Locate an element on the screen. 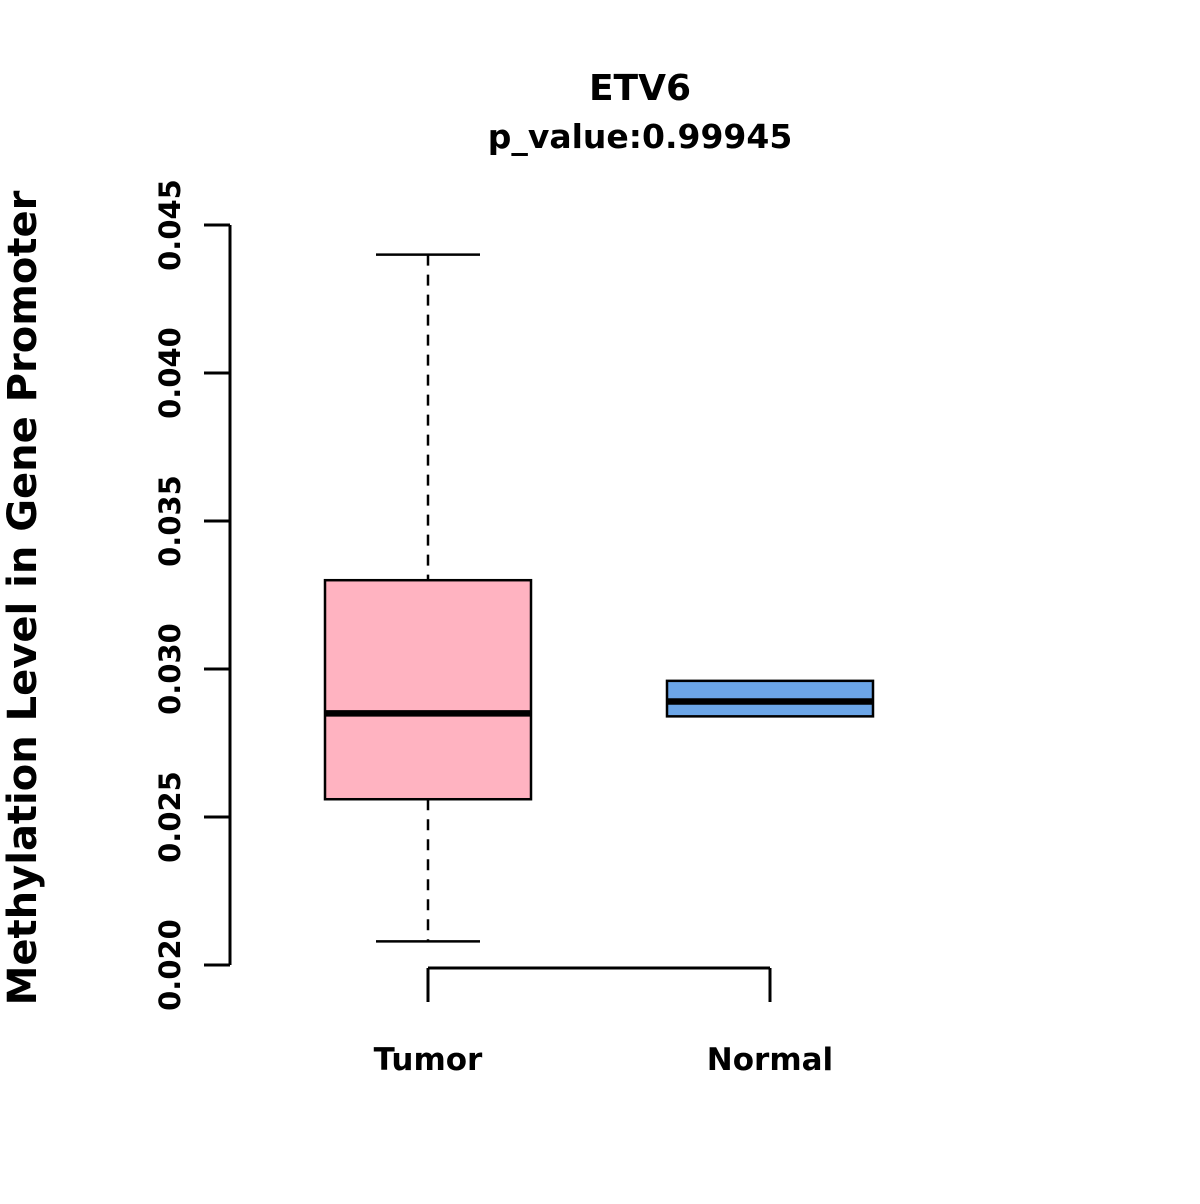 This screenshot has width=1200, height=1204. y-tick-label: 0.025 is located at coordinates (170, 817).